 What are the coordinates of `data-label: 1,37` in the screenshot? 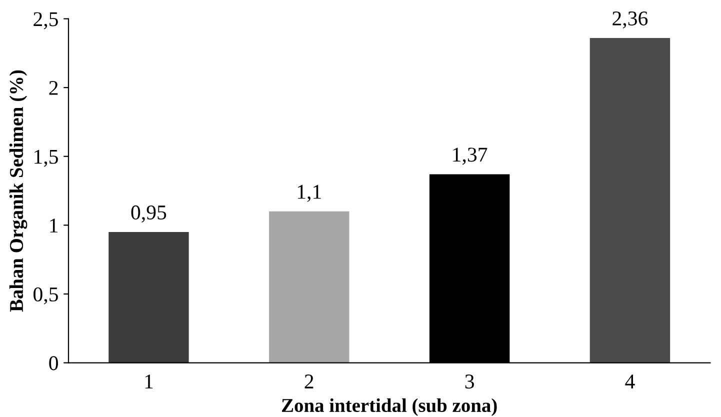 It's located at (470, 156).